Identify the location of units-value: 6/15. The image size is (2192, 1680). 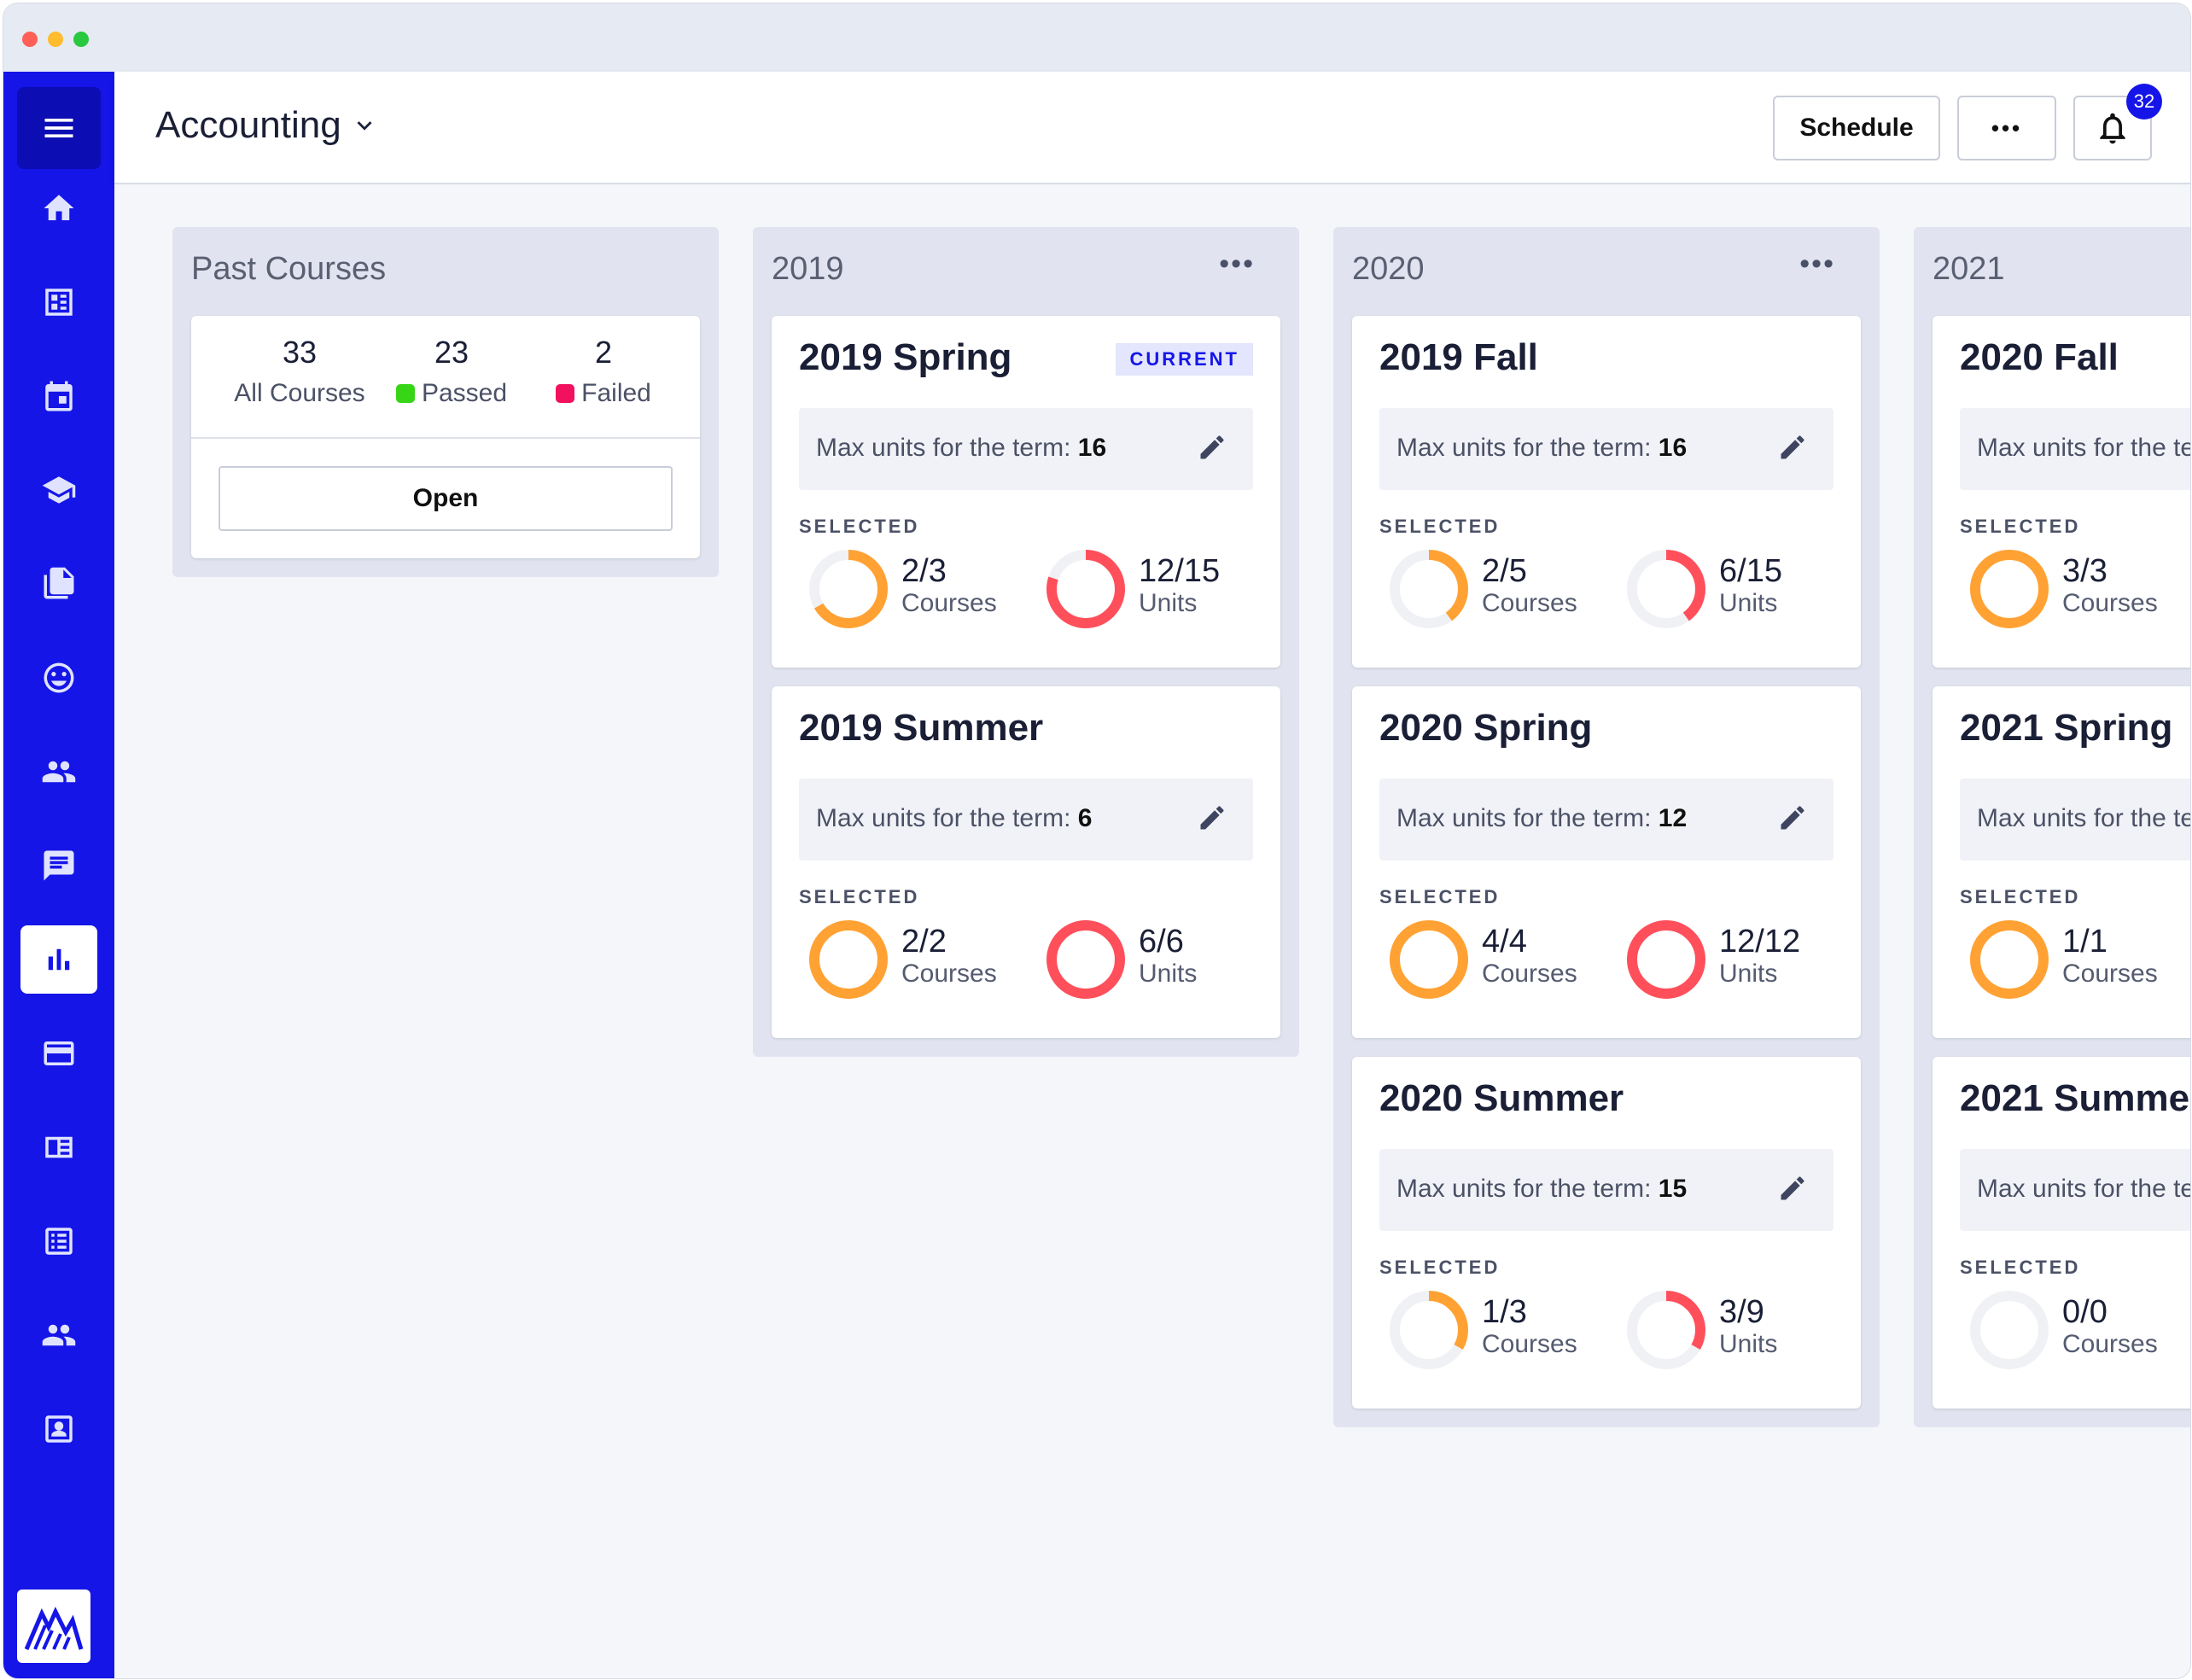
(1750, 571).